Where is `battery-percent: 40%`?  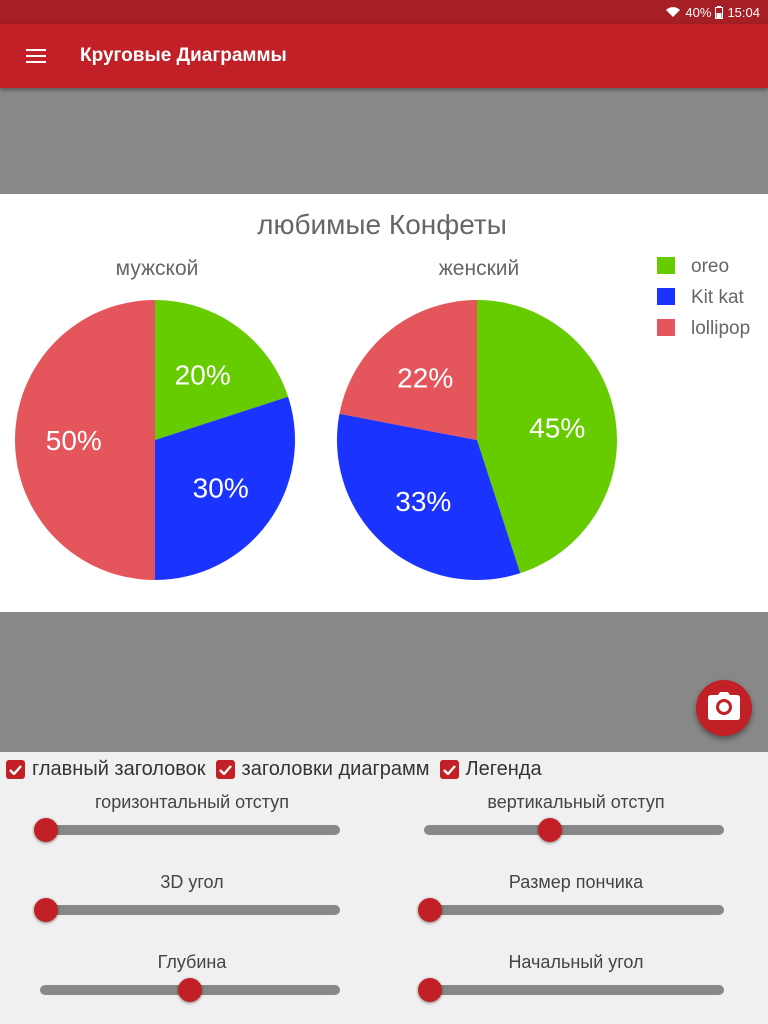 battery-percent: 40% is located at coordinates (698, 12).